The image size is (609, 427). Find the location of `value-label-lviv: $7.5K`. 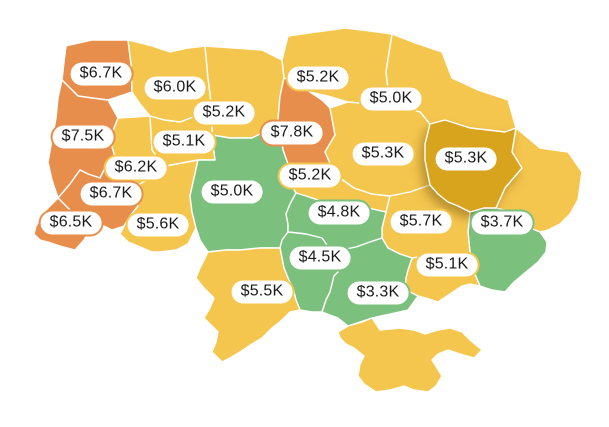

value-label-lviv: $7.5K is located at coordinates (83, 137).